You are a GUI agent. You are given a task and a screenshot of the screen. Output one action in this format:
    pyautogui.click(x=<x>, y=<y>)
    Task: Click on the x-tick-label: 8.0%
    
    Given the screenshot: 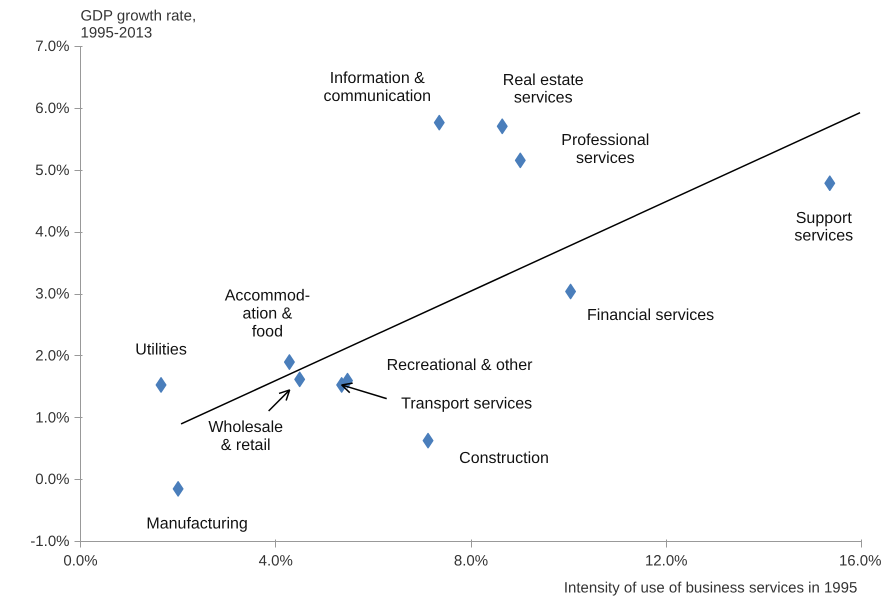 What is the action you would take?
    pyautogui.click(x=471, y=561)
    